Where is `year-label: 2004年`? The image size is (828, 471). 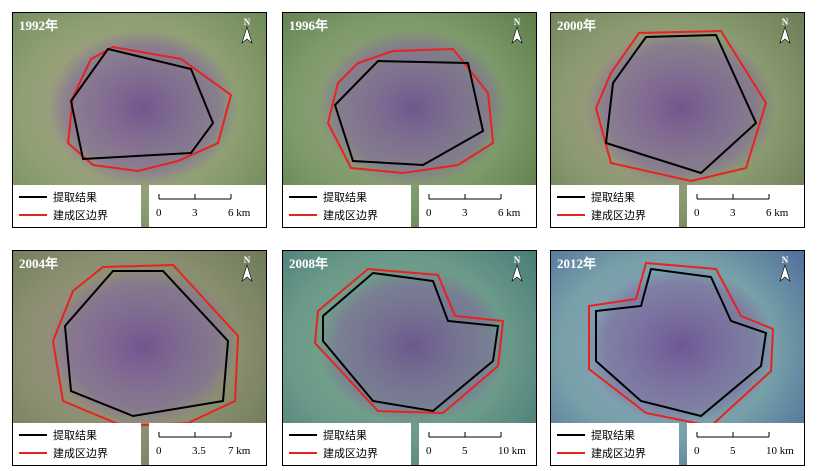 year-label: 2004年 is located at coordinates (38, 263).